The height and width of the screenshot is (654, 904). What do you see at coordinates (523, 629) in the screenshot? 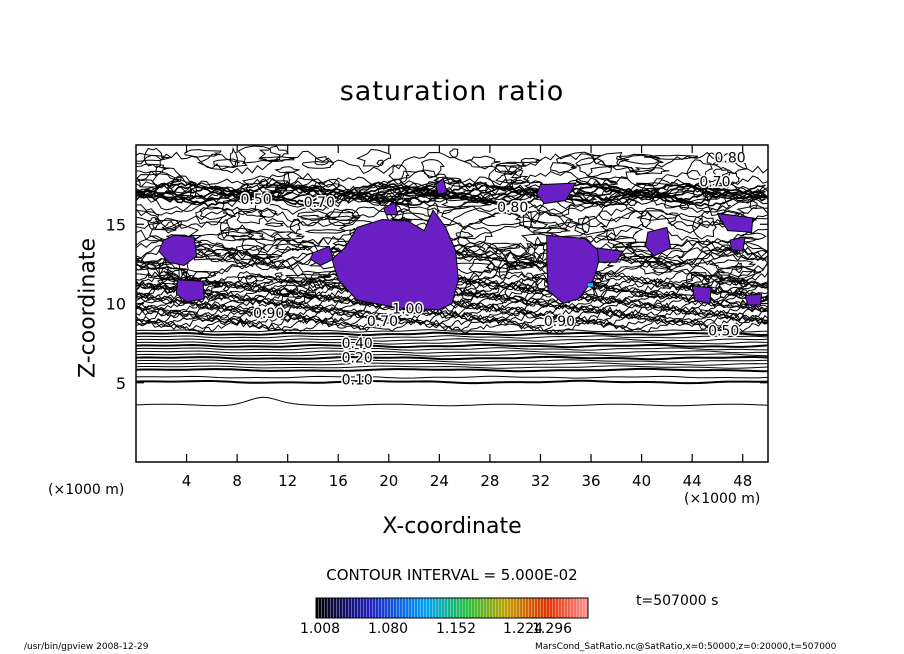
I see `colorbar-tick: 1.224` at bounding box center [523, 629].